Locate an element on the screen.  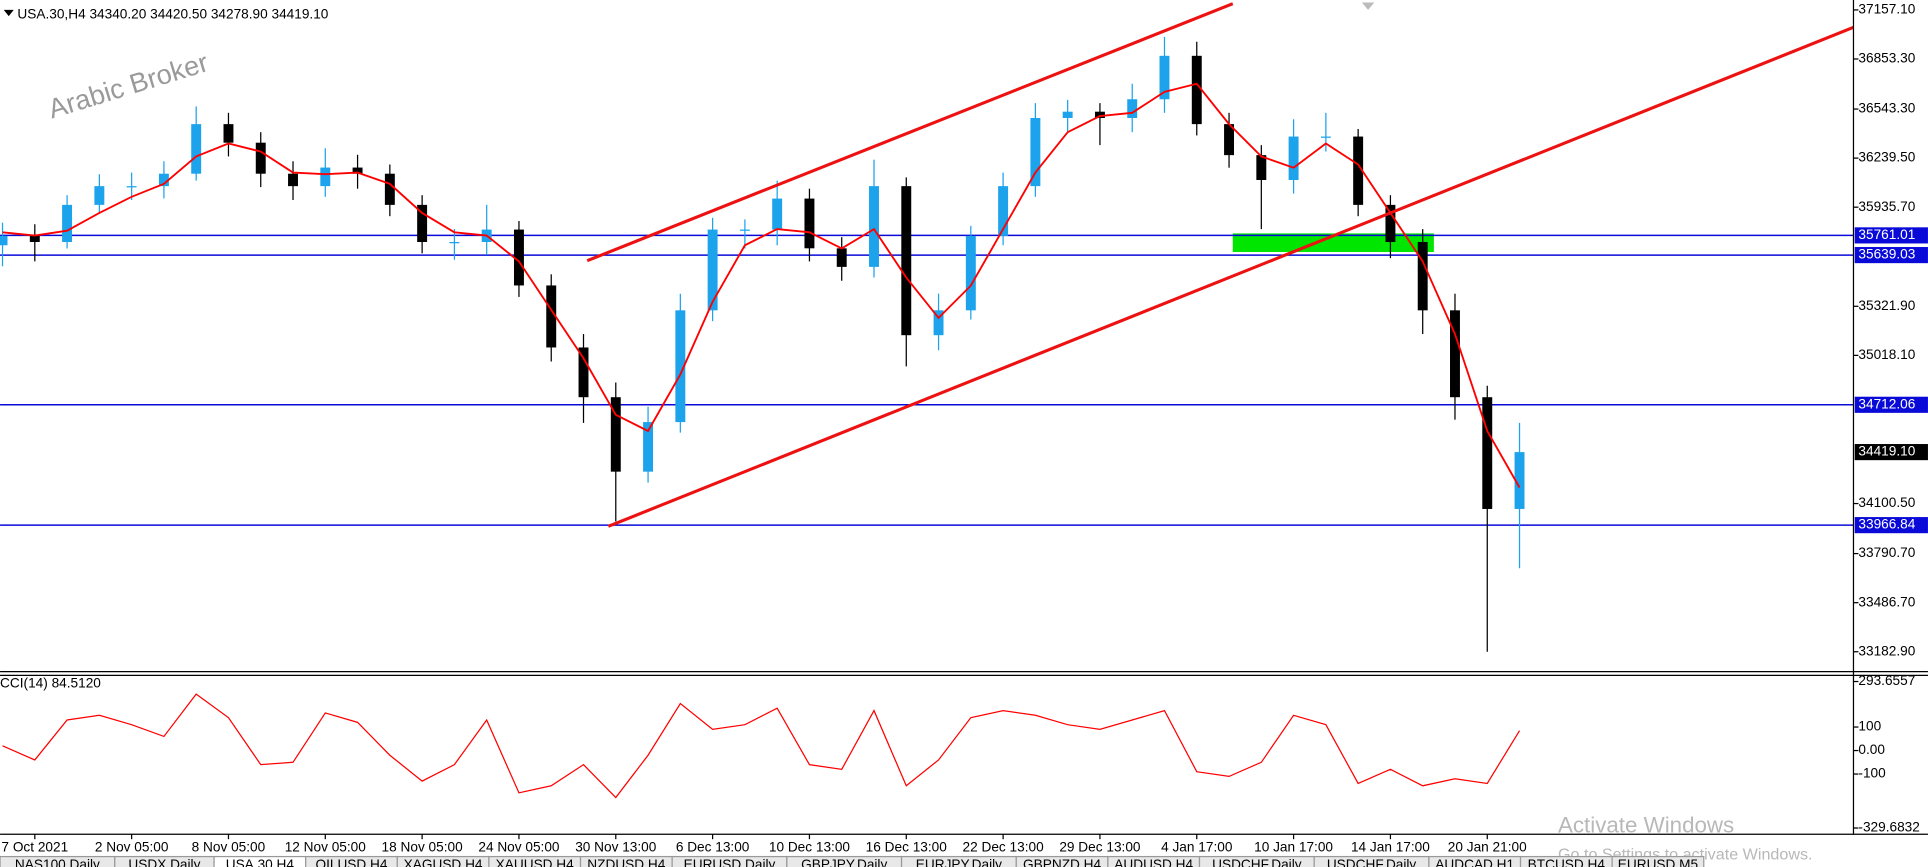
zone is located at coordinates (1333, 243).